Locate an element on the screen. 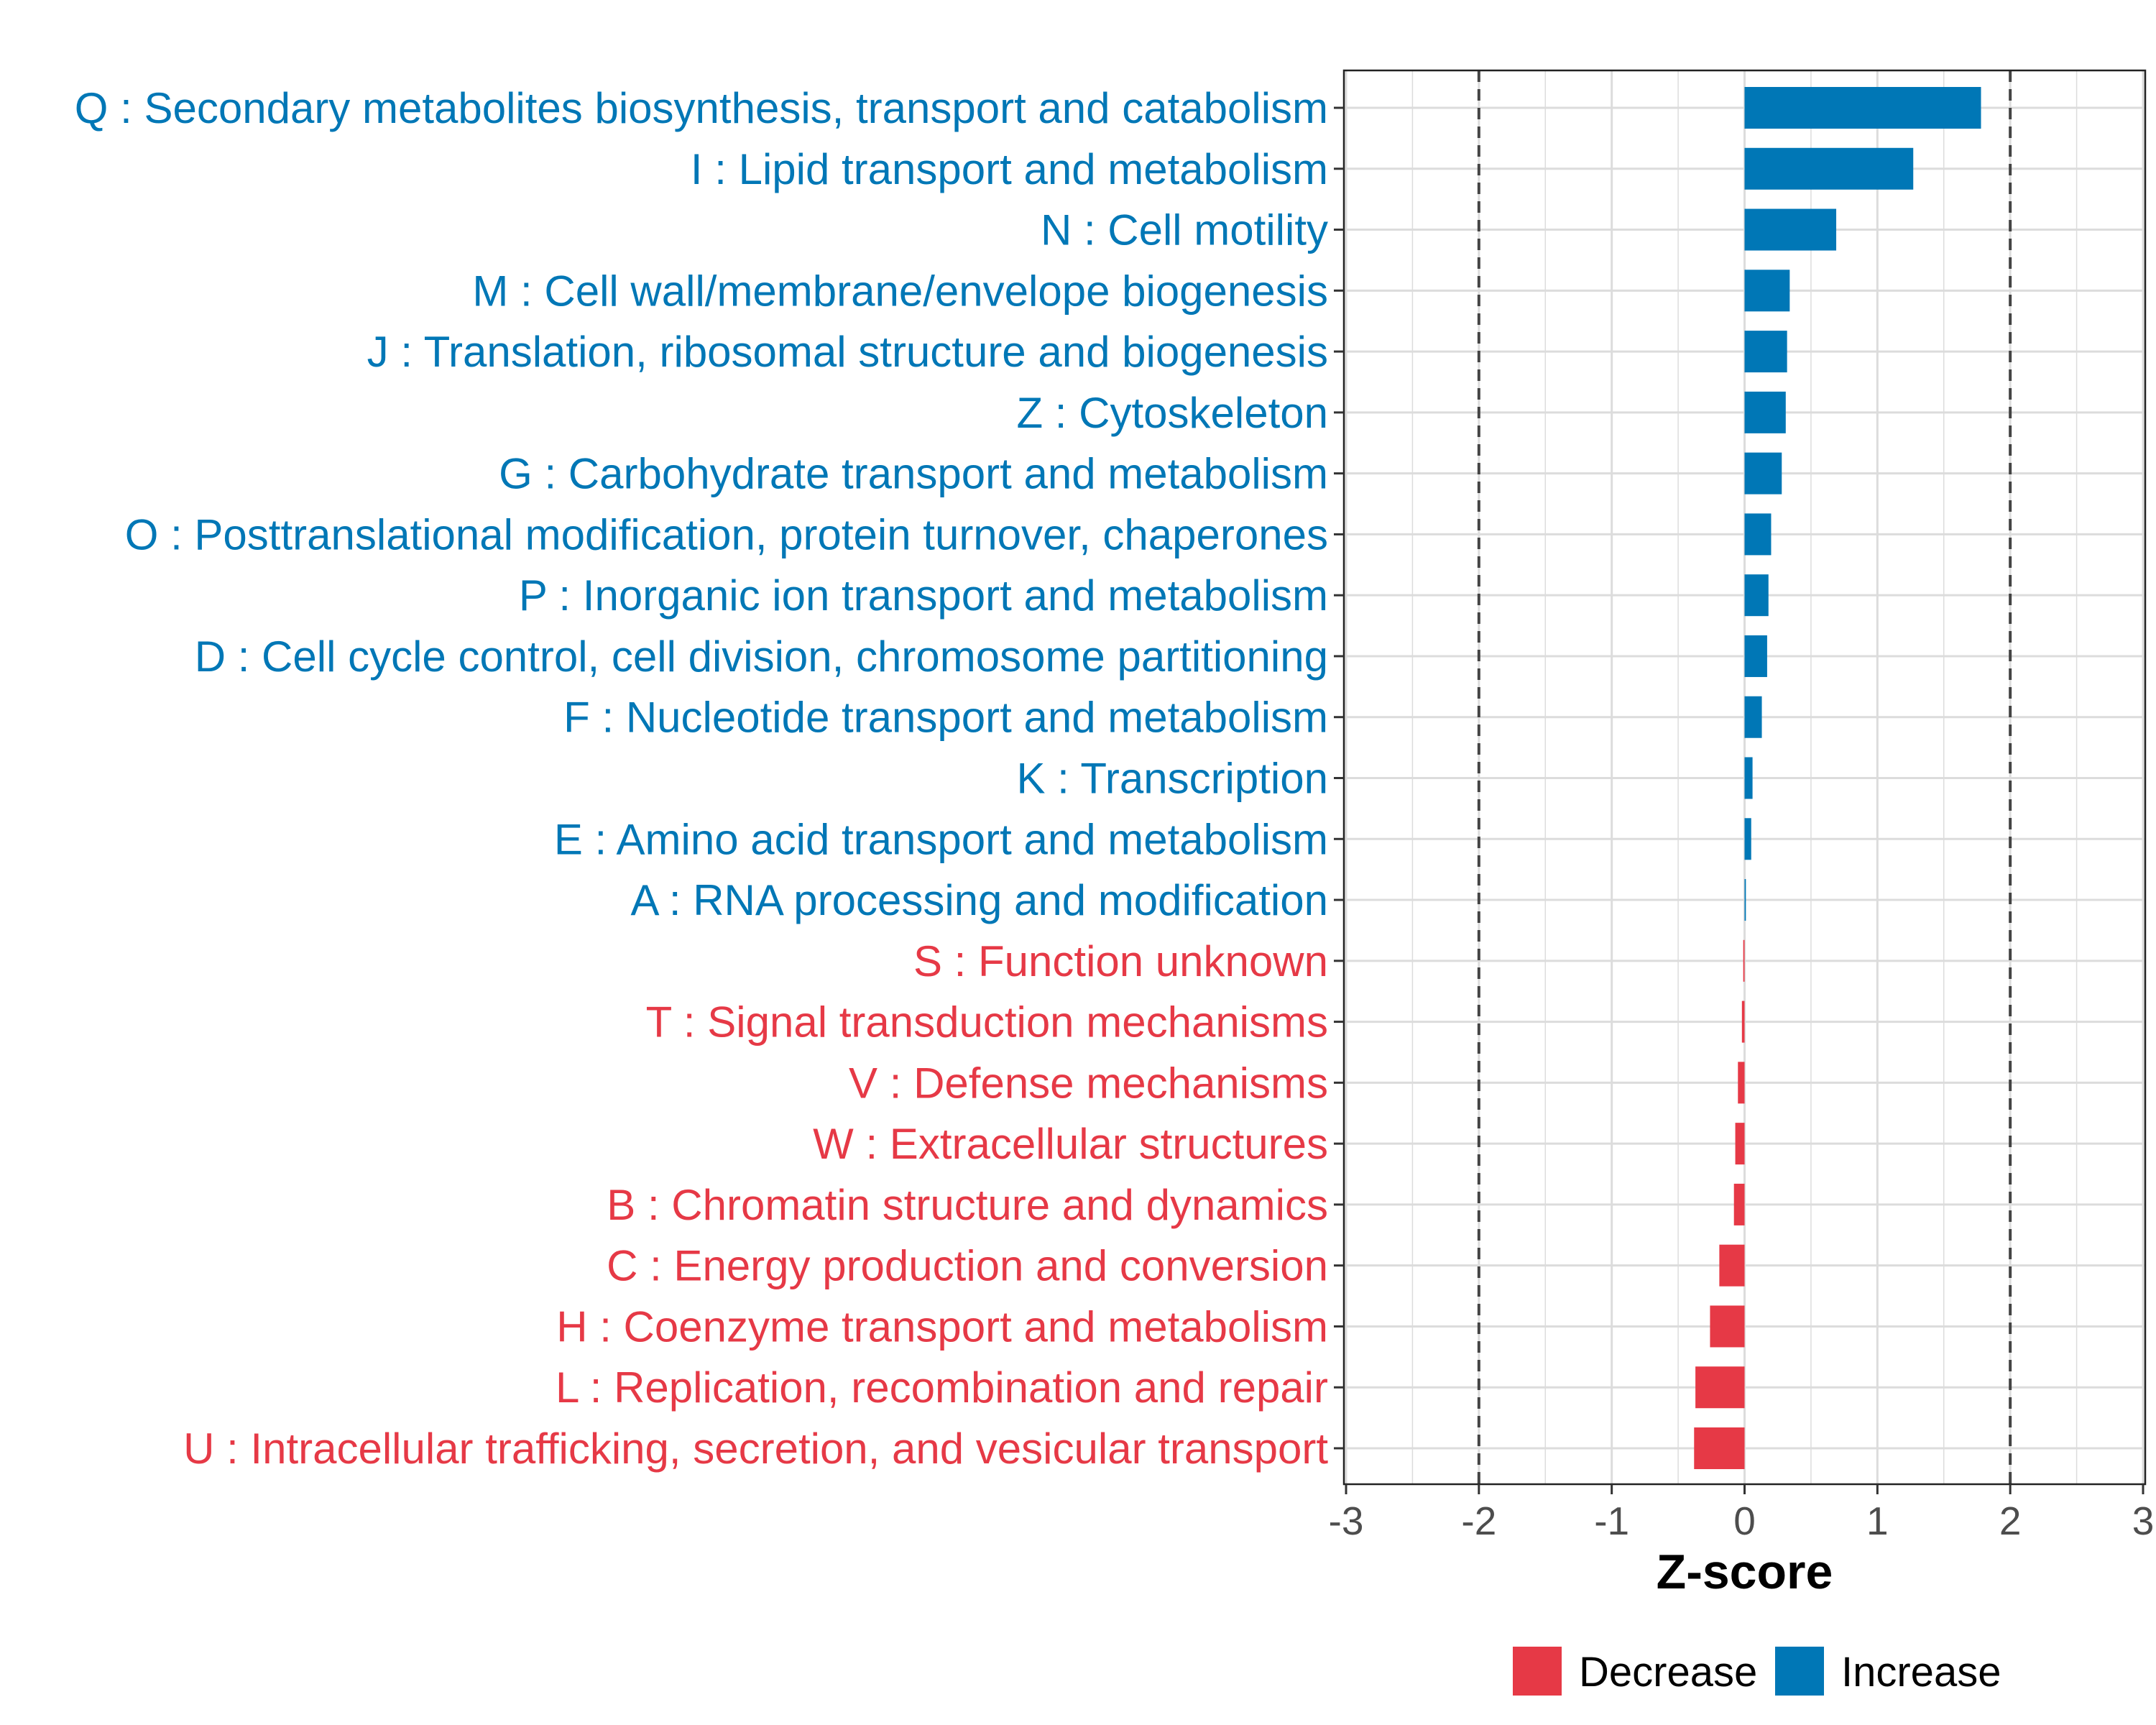  x-tick-label: 1 is located at coordinates (1878, 1521).